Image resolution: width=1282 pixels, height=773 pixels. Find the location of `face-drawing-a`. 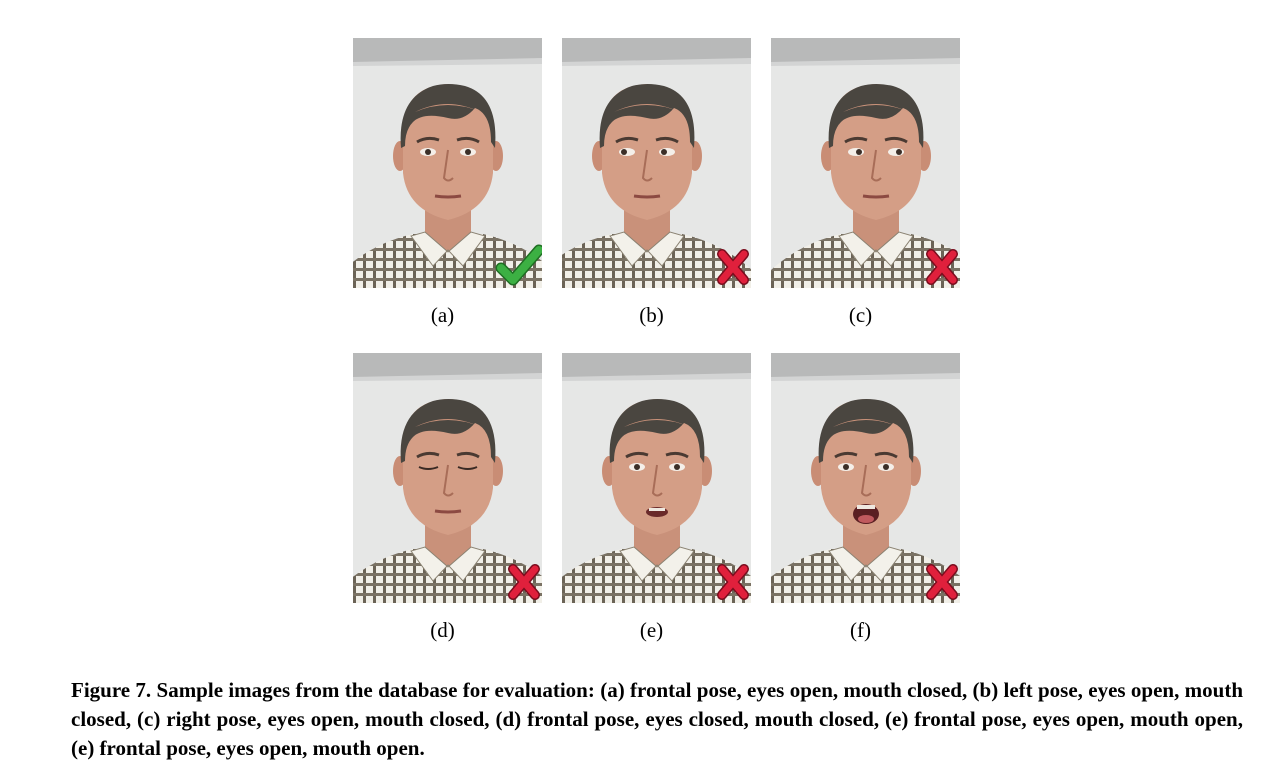

face-drawing-a is located at coordinates (447, 163).